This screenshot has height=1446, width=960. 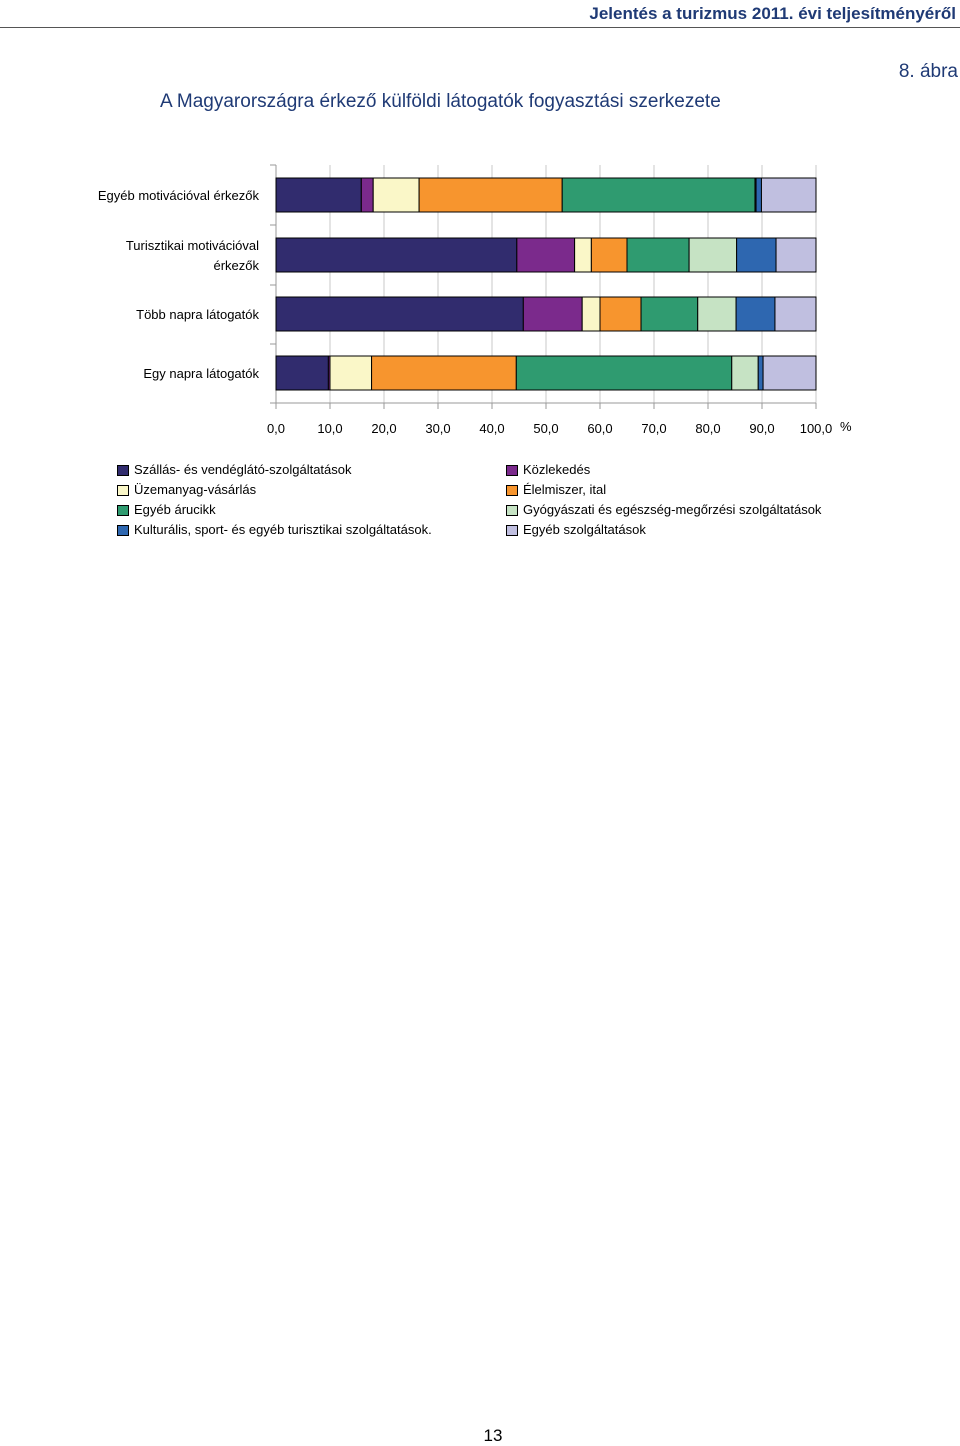 What do you see at coordinates (437, 428) in the screenshot?
I see `x-tick-label: 30,0` at bounding box center [437, 428].